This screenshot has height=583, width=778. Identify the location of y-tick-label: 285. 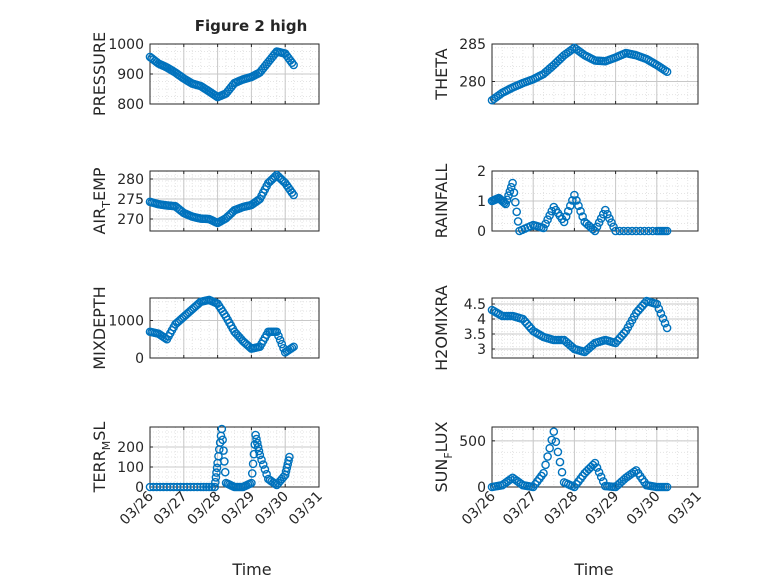
(472, 45).